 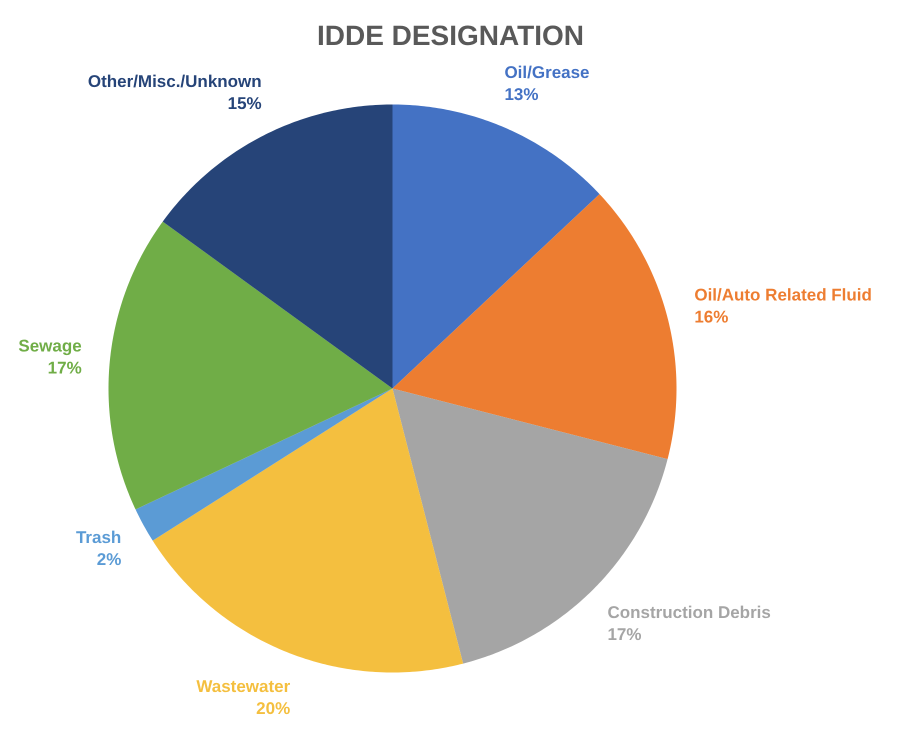 I want to click on slice-label: Oil/Grease, so click(x=547, y=72).